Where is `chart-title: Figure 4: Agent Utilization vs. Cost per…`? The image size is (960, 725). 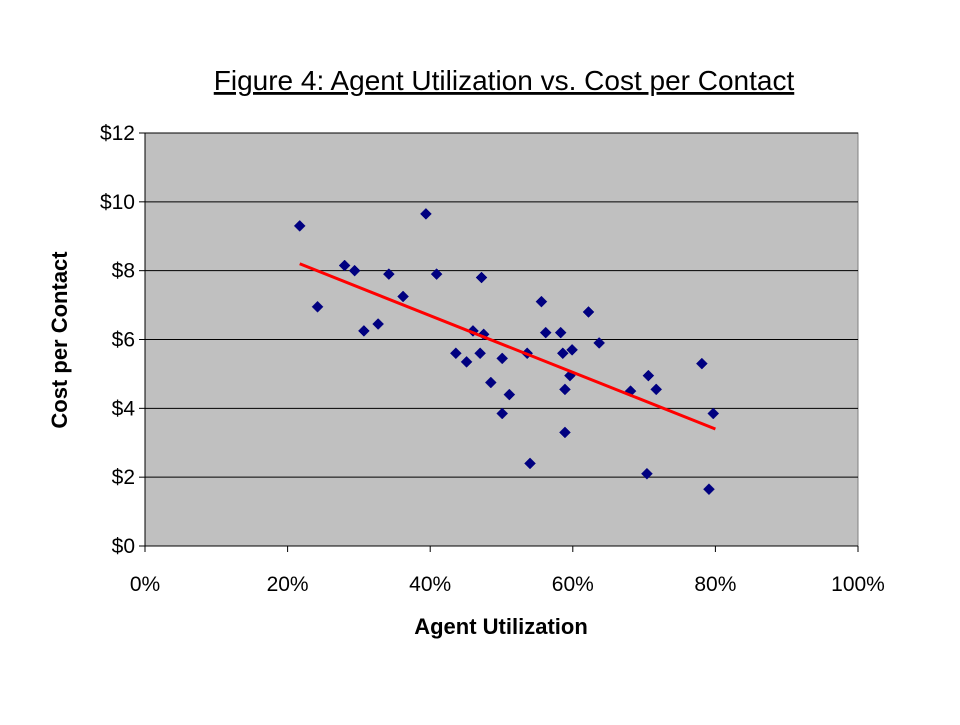
chart-title: Figure 4: Agent Utilization vs. Cost per… is located at coordinates (504, 80).